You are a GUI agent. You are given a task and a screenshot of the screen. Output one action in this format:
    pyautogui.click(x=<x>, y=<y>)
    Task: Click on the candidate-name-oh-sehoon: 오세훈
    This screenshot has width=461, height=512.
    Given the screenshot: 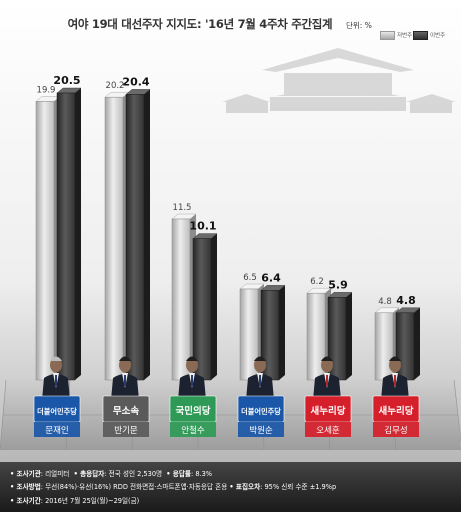 What is the action you would take?
    pyautogui.click(x=328, y=430)
    